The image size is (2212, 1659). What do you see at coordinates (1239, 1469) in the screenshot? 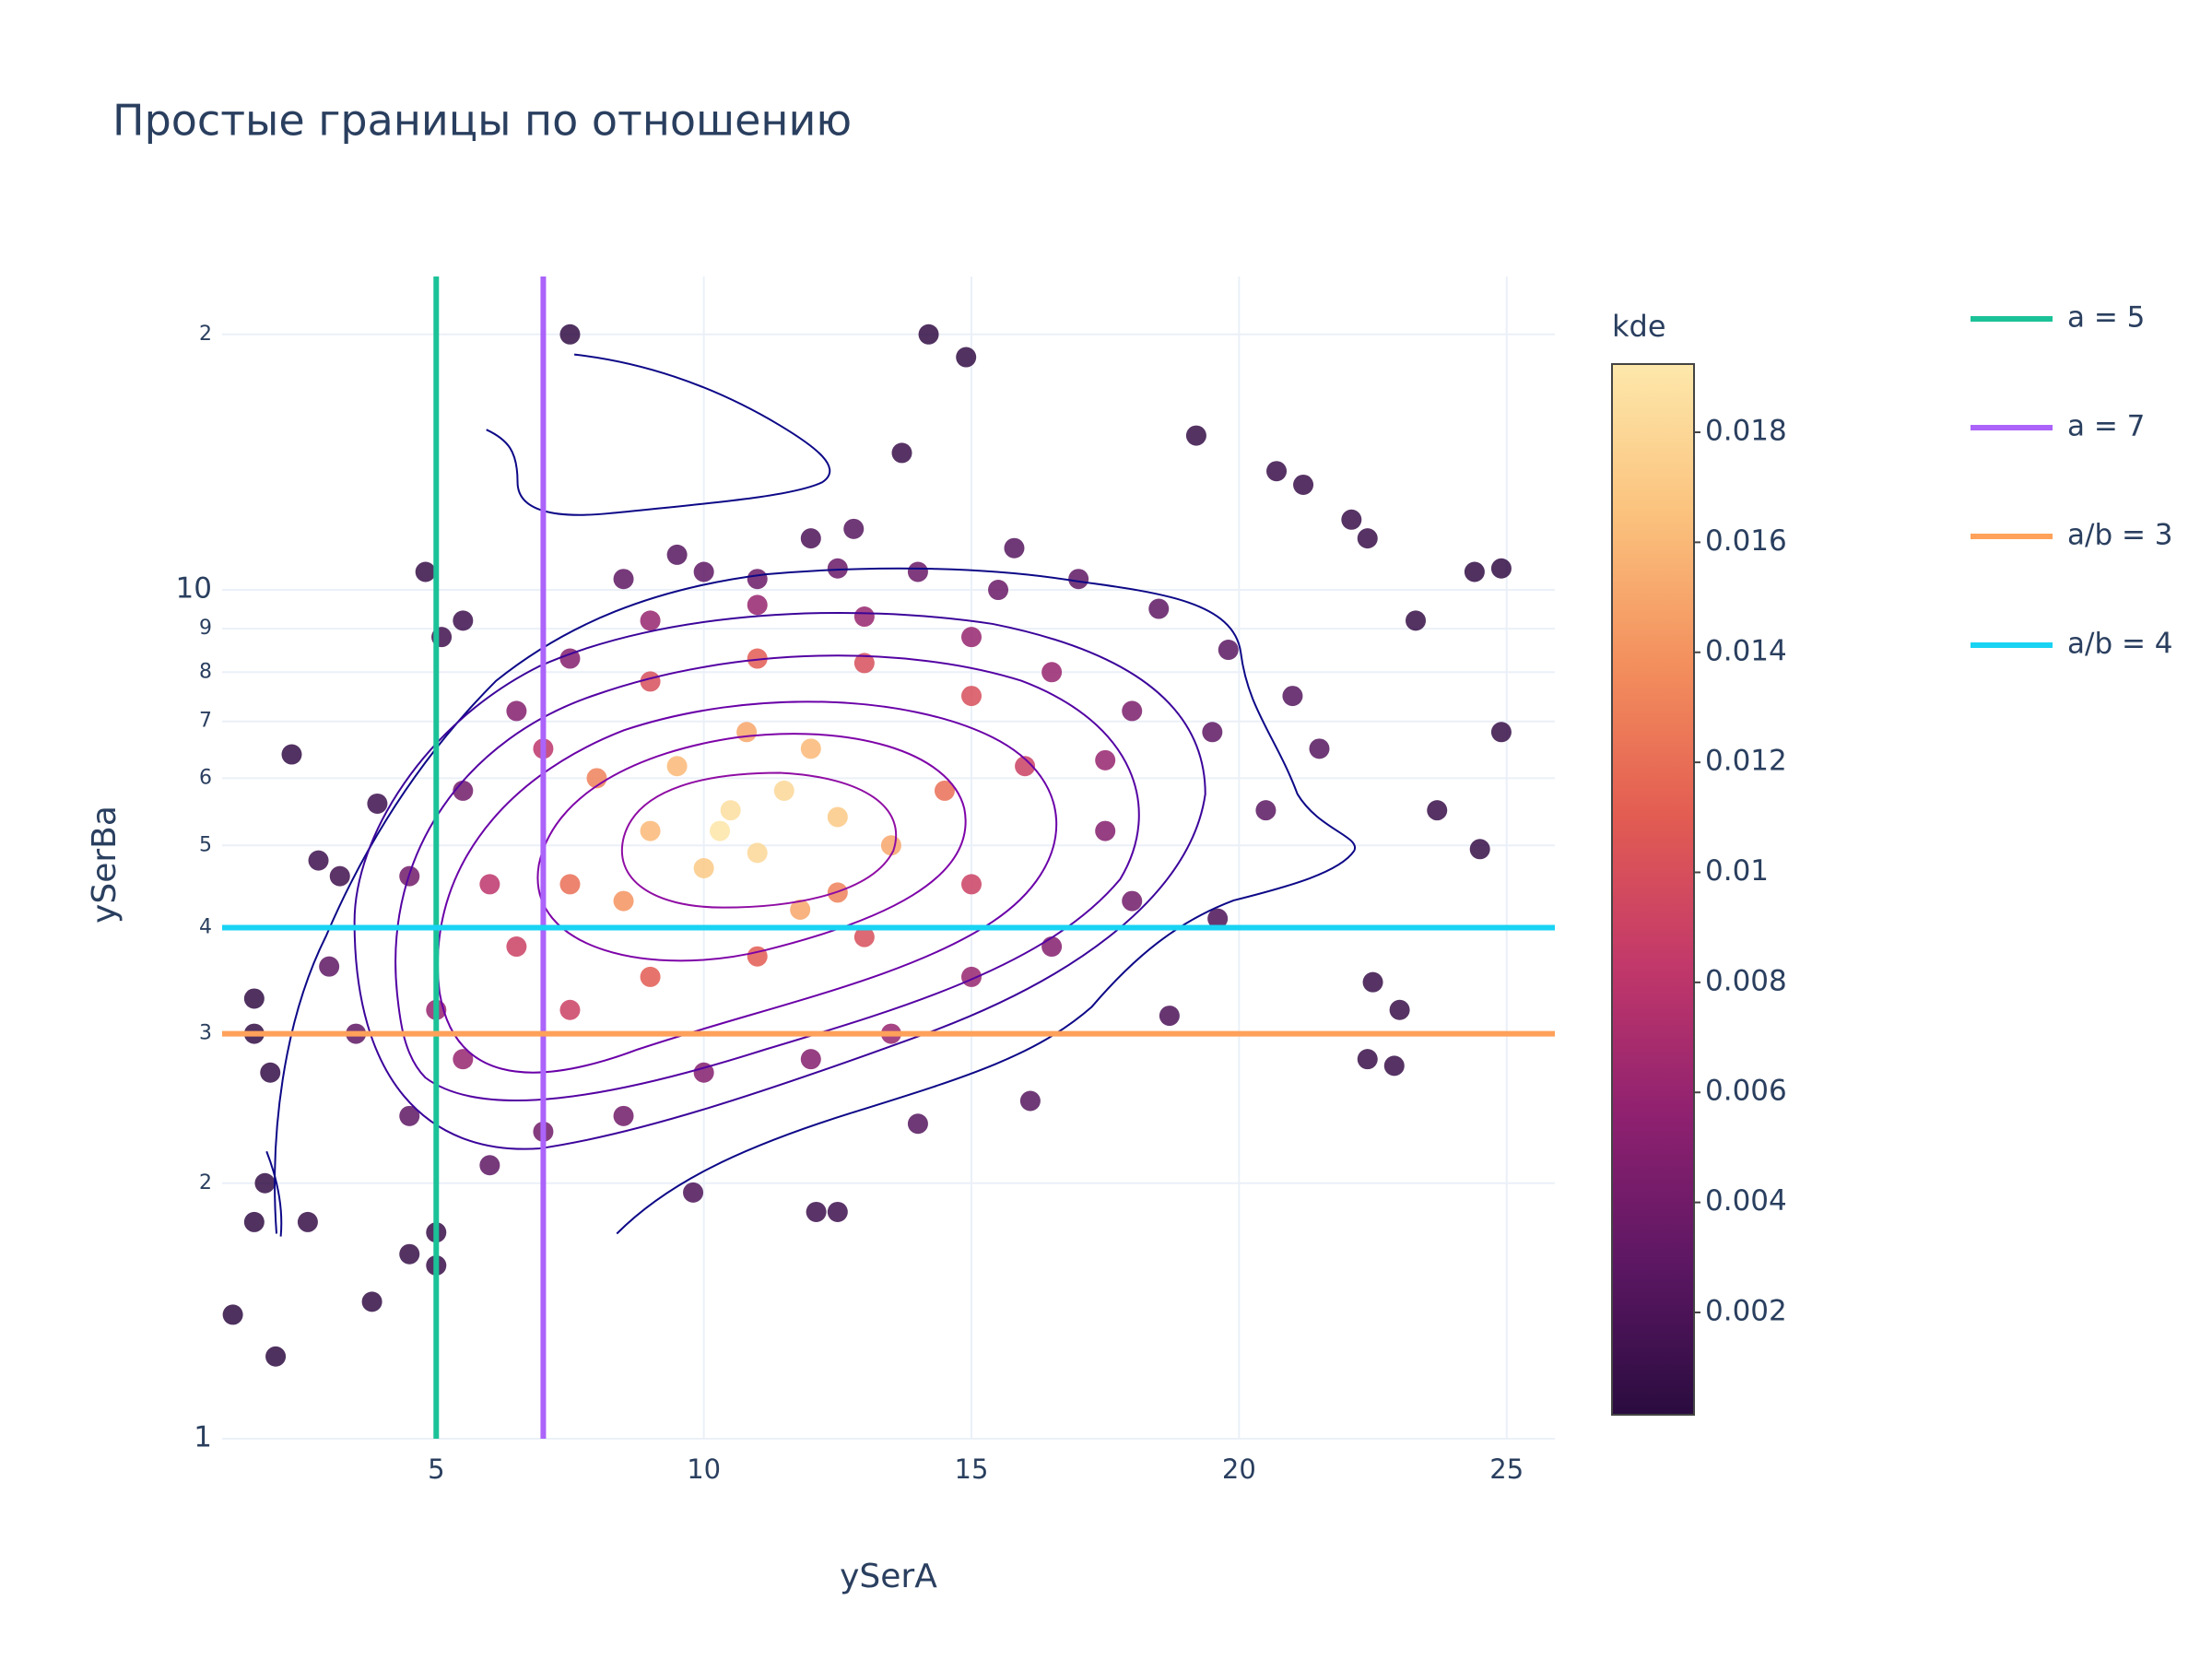
I see `x-tick-label: 20` at bounding box center [1239, 1469].